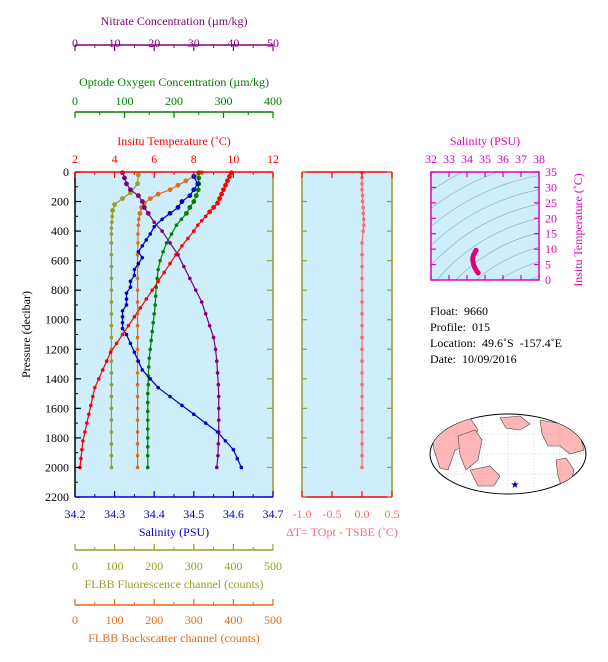  What do you see at coordinates (60, 231) in the screenshot?
I see `pressure-tick-label: 400` at bounding box center [60, 231].